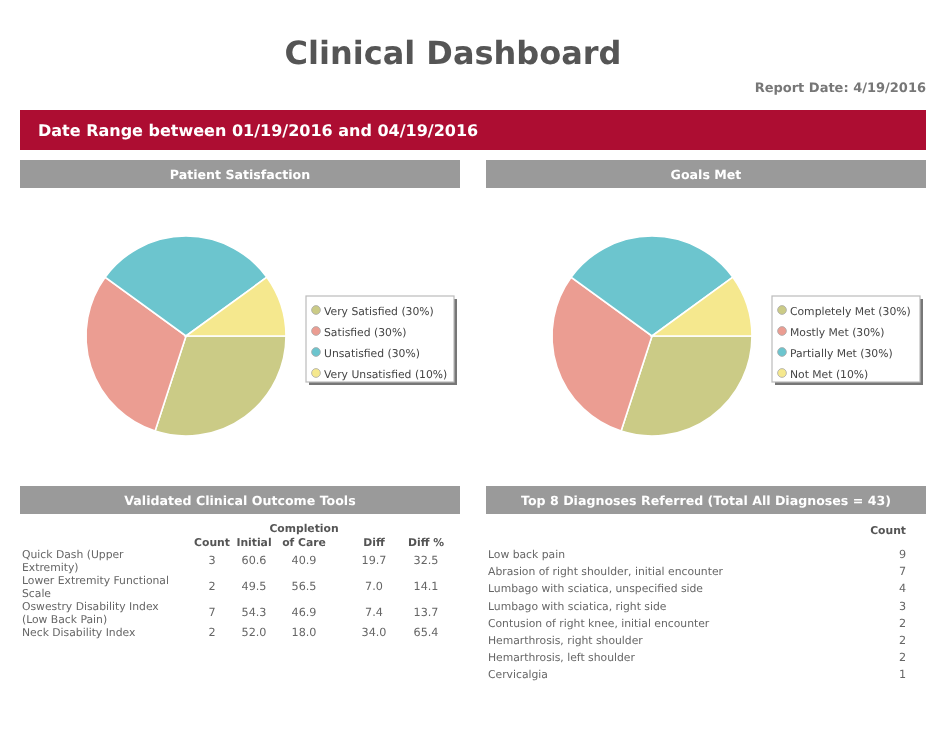 The width and height of the screenshot is (948, 732). I want to click on text: Clinical Dashboard, so click(453, 53).